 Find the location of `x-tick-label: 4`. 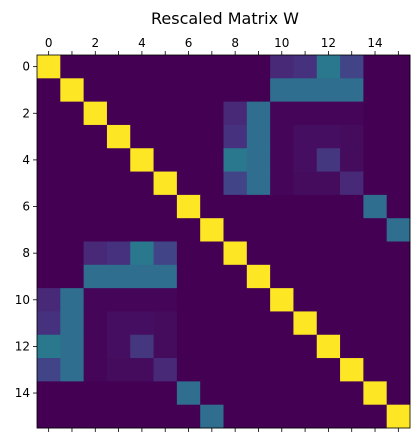

x-tick-label: 4 is located at coordinates (142, 43).